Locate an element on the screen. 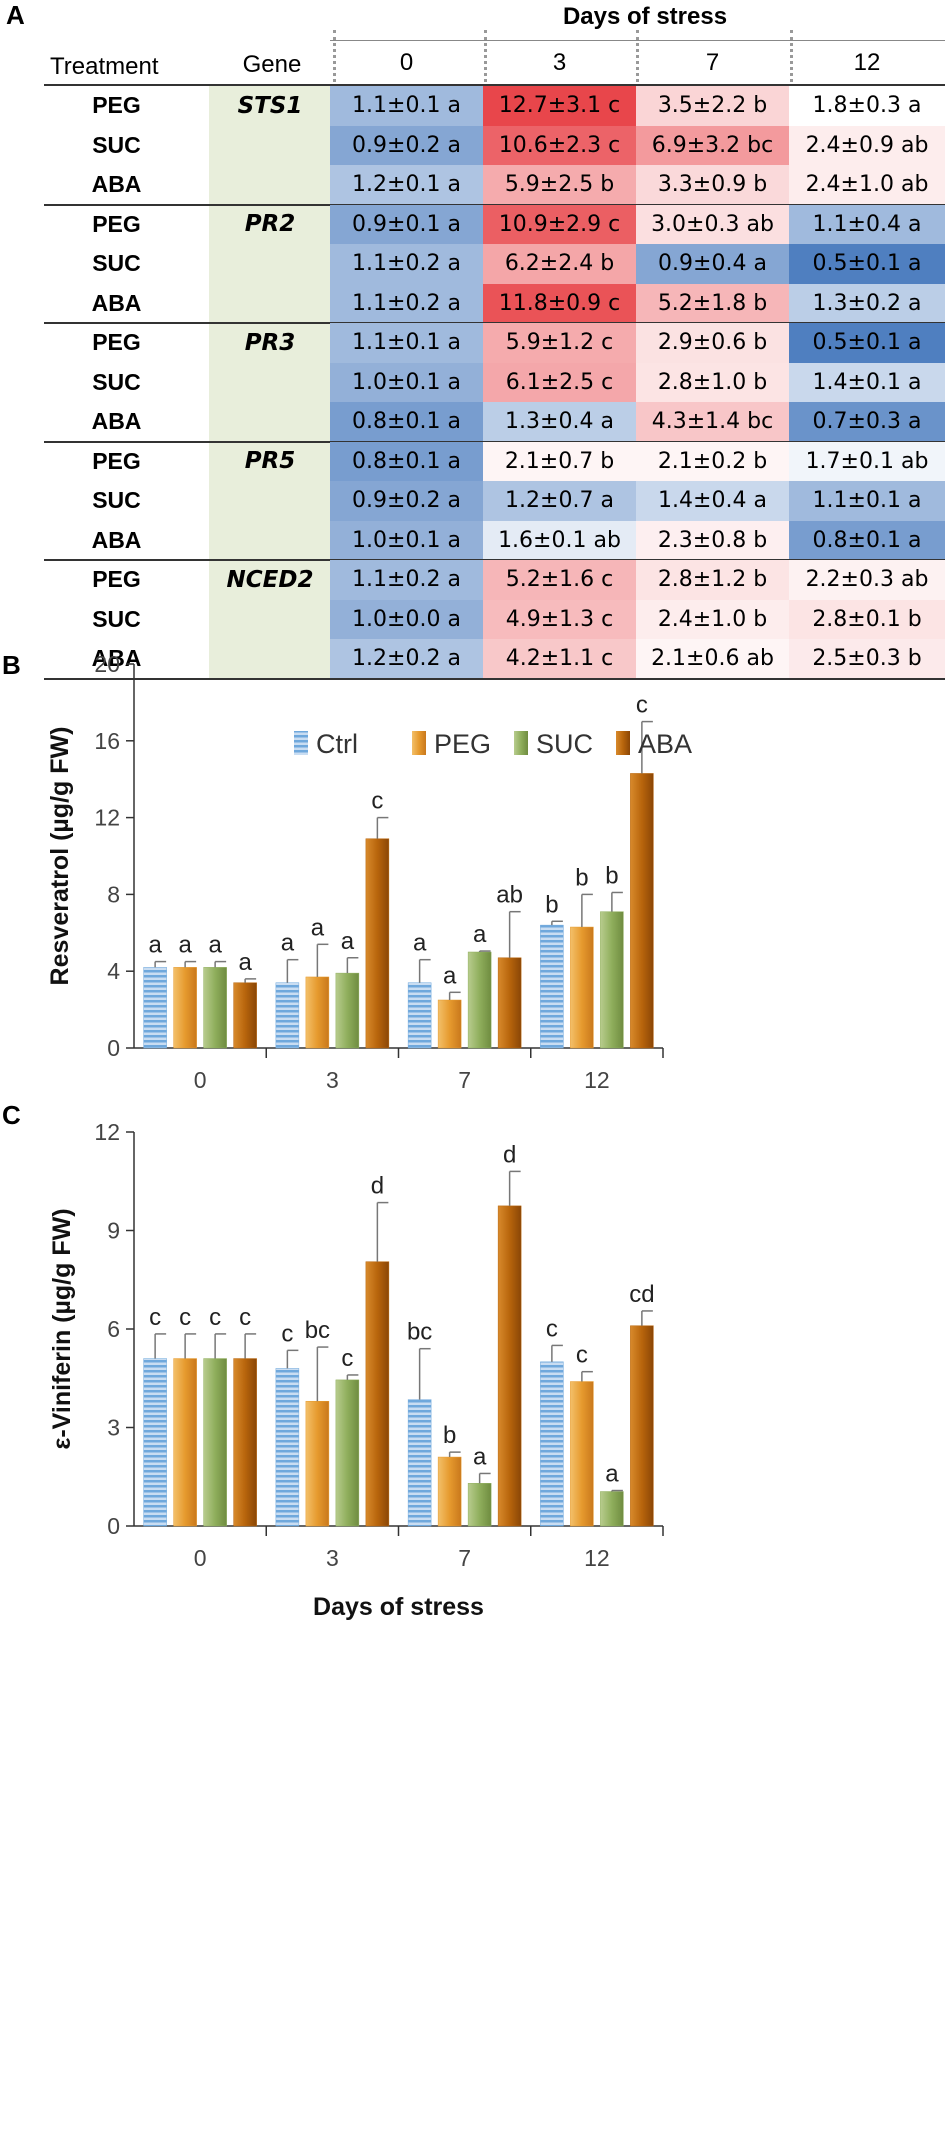 The height and width of the screenshot is (2150, 950). y-tick-label: 16 is located at coordinates (107, 741).